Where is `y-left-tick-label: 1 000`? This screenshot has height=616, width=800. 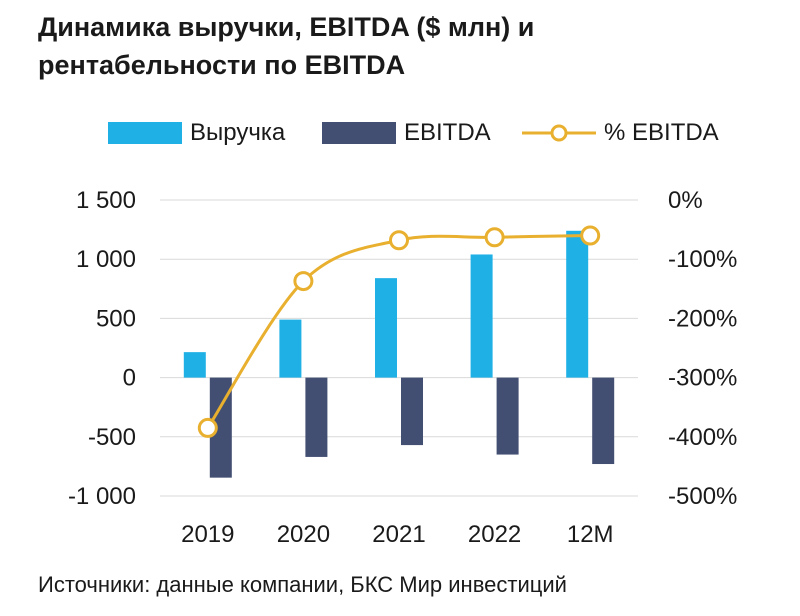 y-left-tick-label: 1 000 is located at coordinates (106, 259).